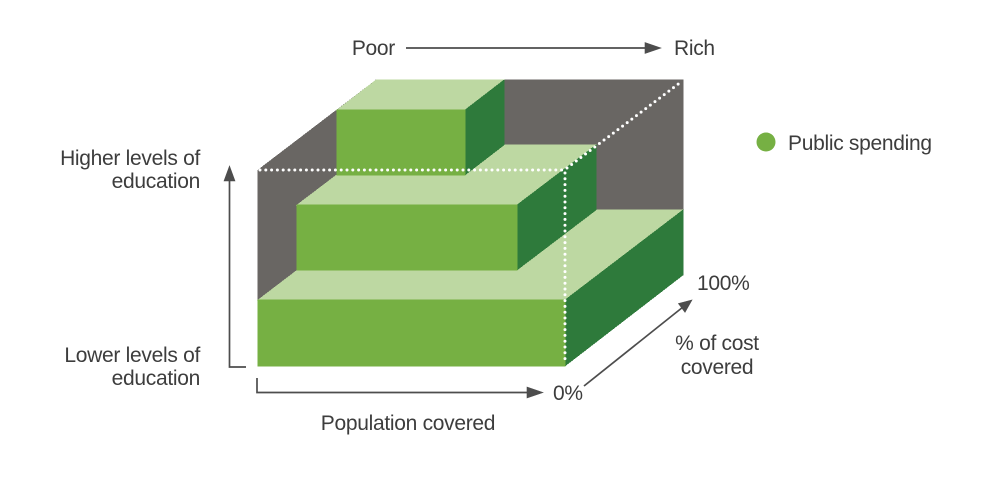 The width and height of the screenshot is (1000, 477). Describe the element at coordinates (130, 158) in the screenshot. I see `education-axis-high-label-line1: Higher levels of` at that location.